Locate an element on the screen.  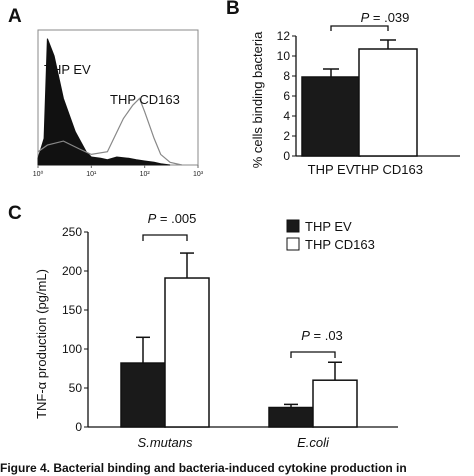
panel-label-c: C is located at coordinates (15, 213).